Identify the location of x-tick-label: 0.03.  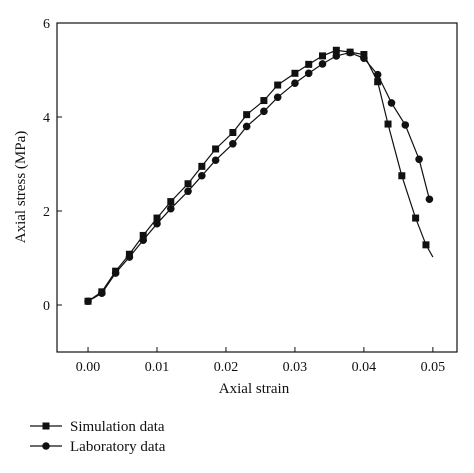
(295, 367).